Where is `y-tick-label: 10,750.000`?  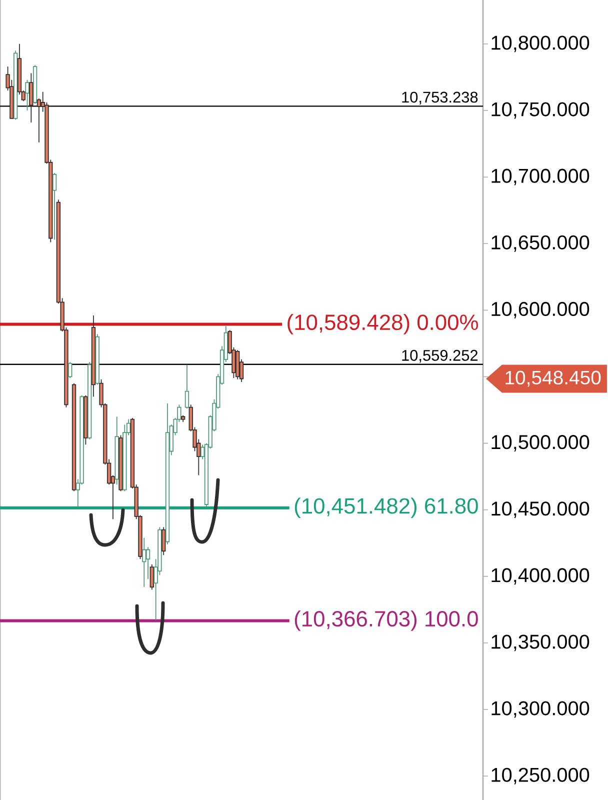 y-tick-label: 10,750.000 is located at coordinates (541, 110).